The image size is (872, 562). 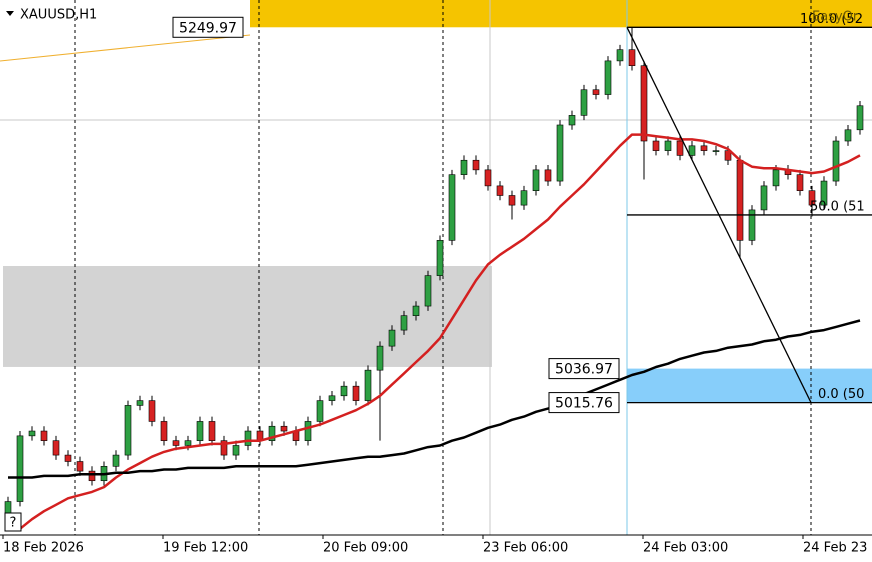 What do you see at coordinates (58, 15) in the screenshot?
I see `symbol-title: XAUUSD,H1` at bounding box center [58, 15].